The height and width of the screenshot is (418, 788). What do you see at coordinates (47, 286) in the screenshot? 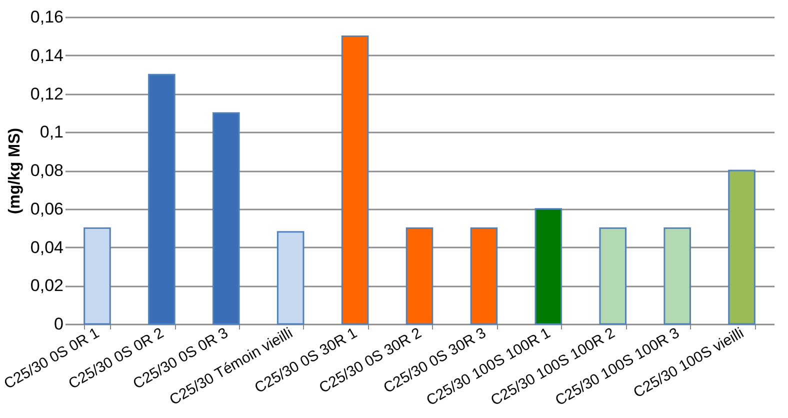
I see `y-tick-label: 0,02` at bounding box center [47, 286].